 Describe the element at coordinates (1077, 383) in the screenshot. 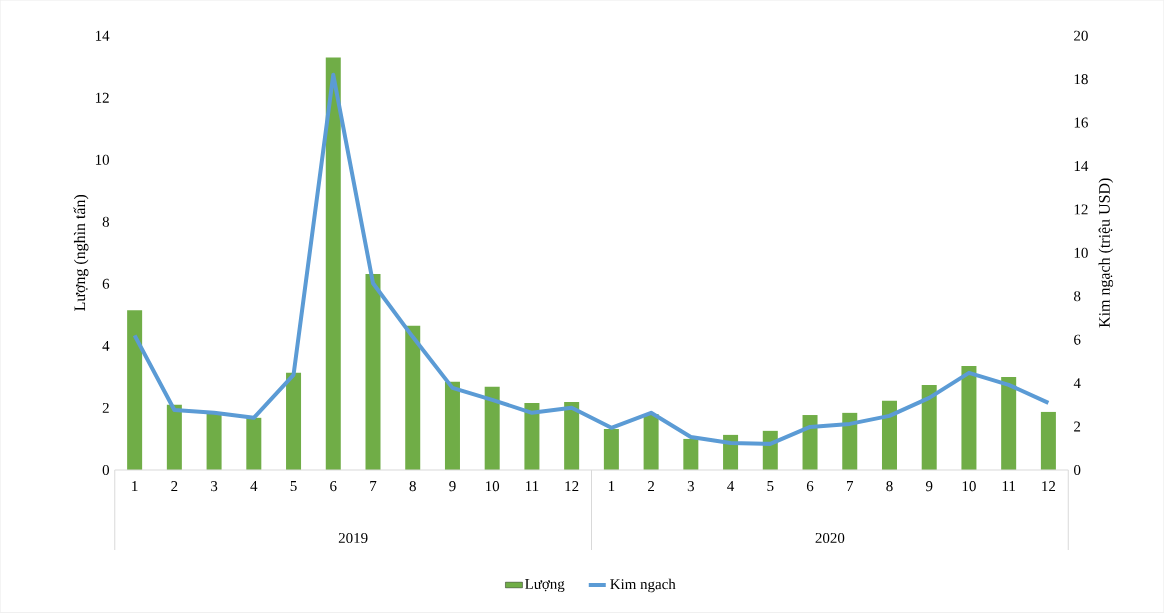

I see `y2-tick-label: 4` at that location.